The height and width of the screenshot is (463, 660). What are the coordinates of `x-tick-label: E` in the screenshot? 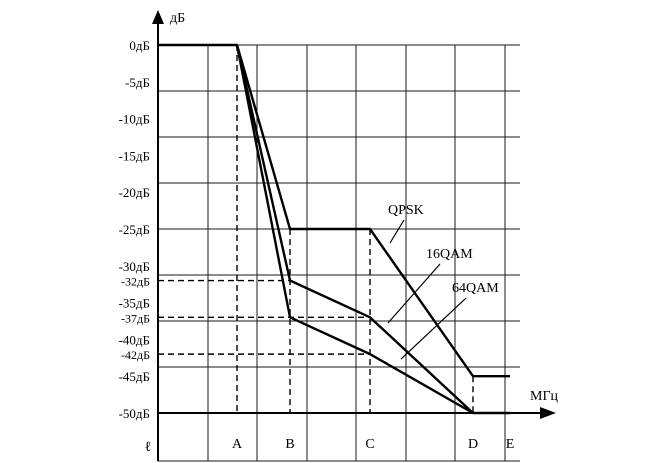 It's located at (510, 444).